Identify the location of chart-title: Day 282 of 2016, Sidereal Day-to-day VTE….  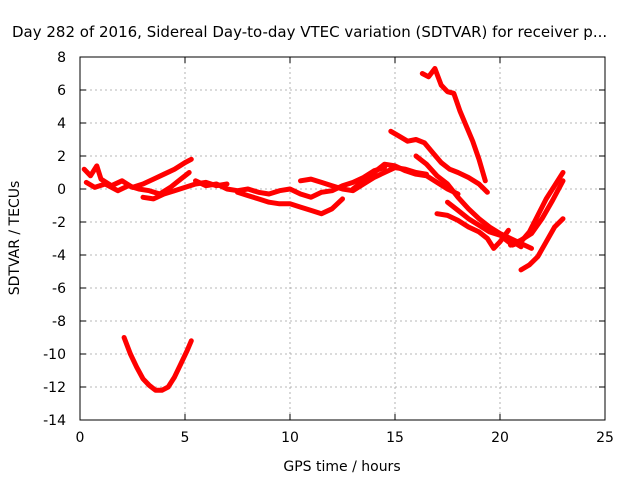
(309, 32).